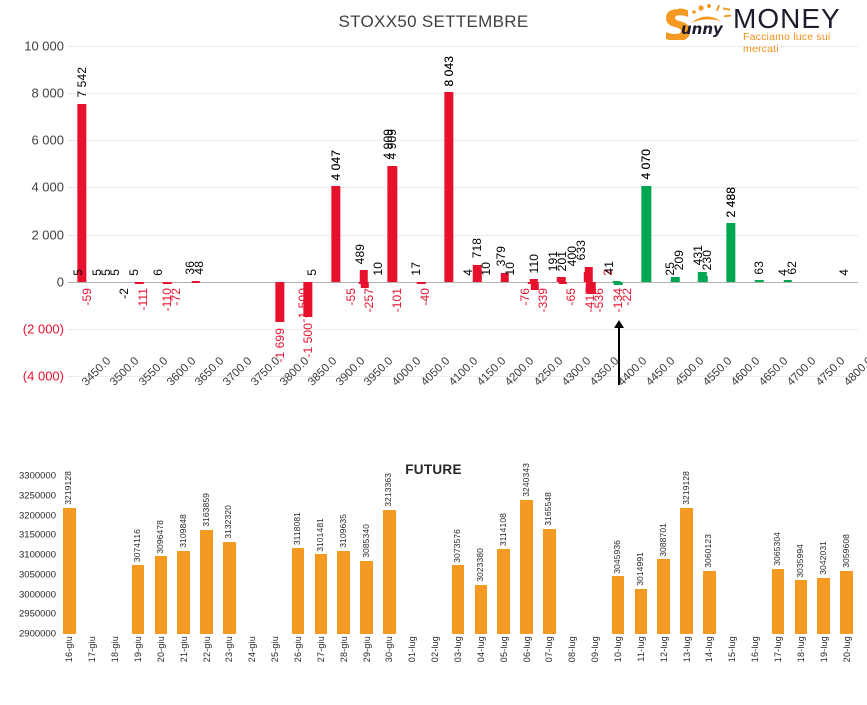 Image resolution: width=867 pixels, height=705 pixels. What do you see at coordinates (675, 211) in the screenshot?
I see `bar-column: 25 209` at bounding box center [675, 211].